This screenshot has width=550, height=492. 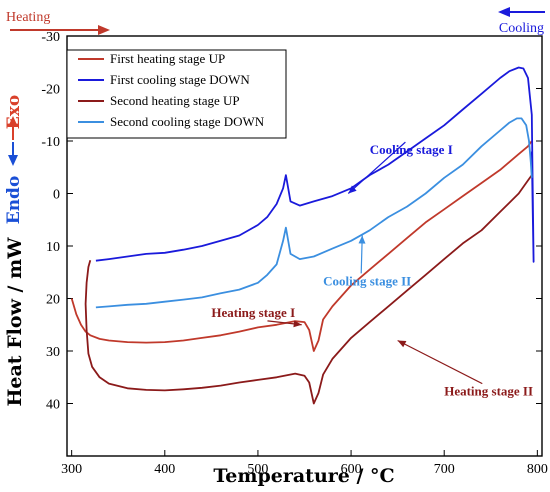 What do you see at coordinates (180, 79) in the screenshot?
I see `legend-label-first-cooling: First cooling stage DOWN` at bounding box center [180, 79].